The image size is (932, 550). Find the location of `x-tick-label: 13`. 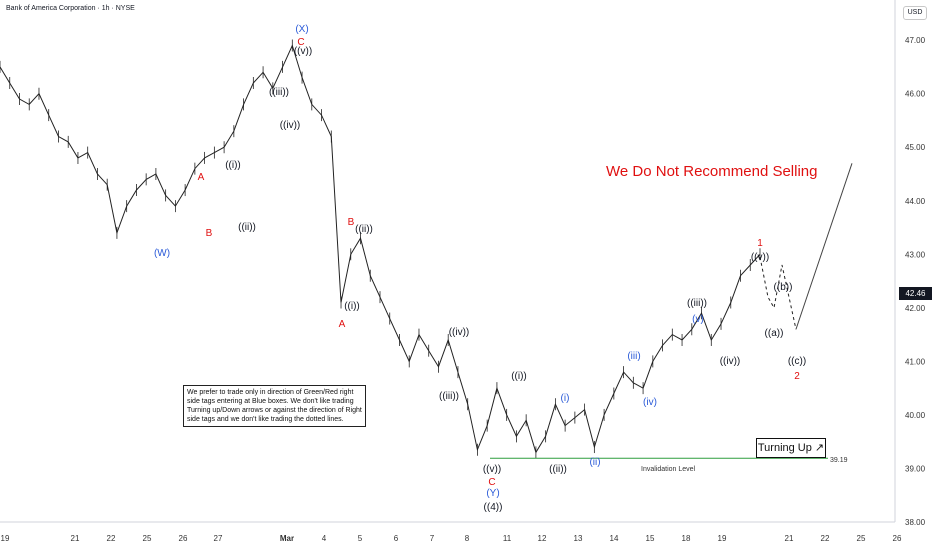

x-tick-label: 13 is located at coordinates (578, 538).